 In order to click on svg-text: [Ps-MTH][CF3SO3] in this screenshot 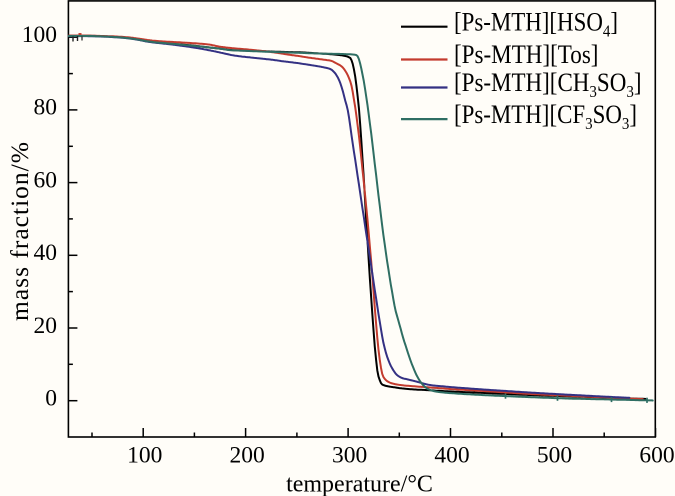, I will do `click(545, 116)`.